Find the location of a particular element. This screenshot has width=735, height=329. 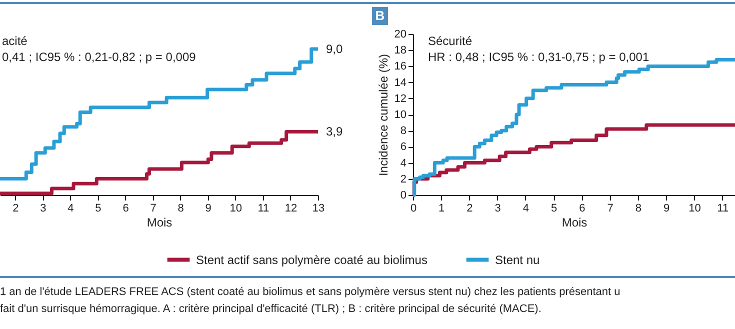

y-tick-label: 0 is located at coordinates (403, 196).